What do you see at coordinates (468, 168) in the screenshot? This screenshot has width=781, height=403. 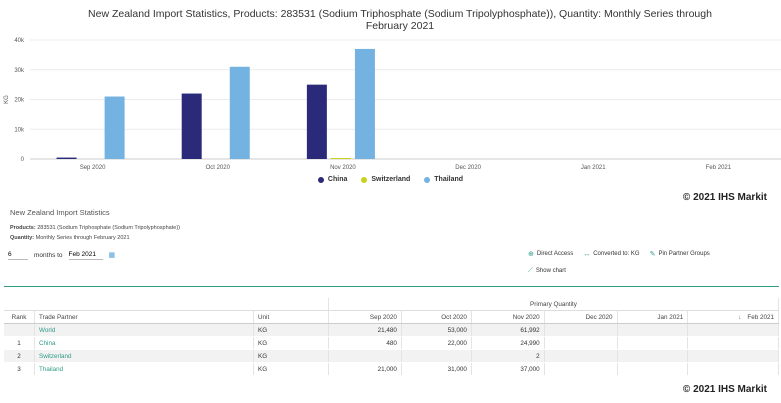 I see `x-tick-label: Dec 2020` at bounding box center [468, 168].